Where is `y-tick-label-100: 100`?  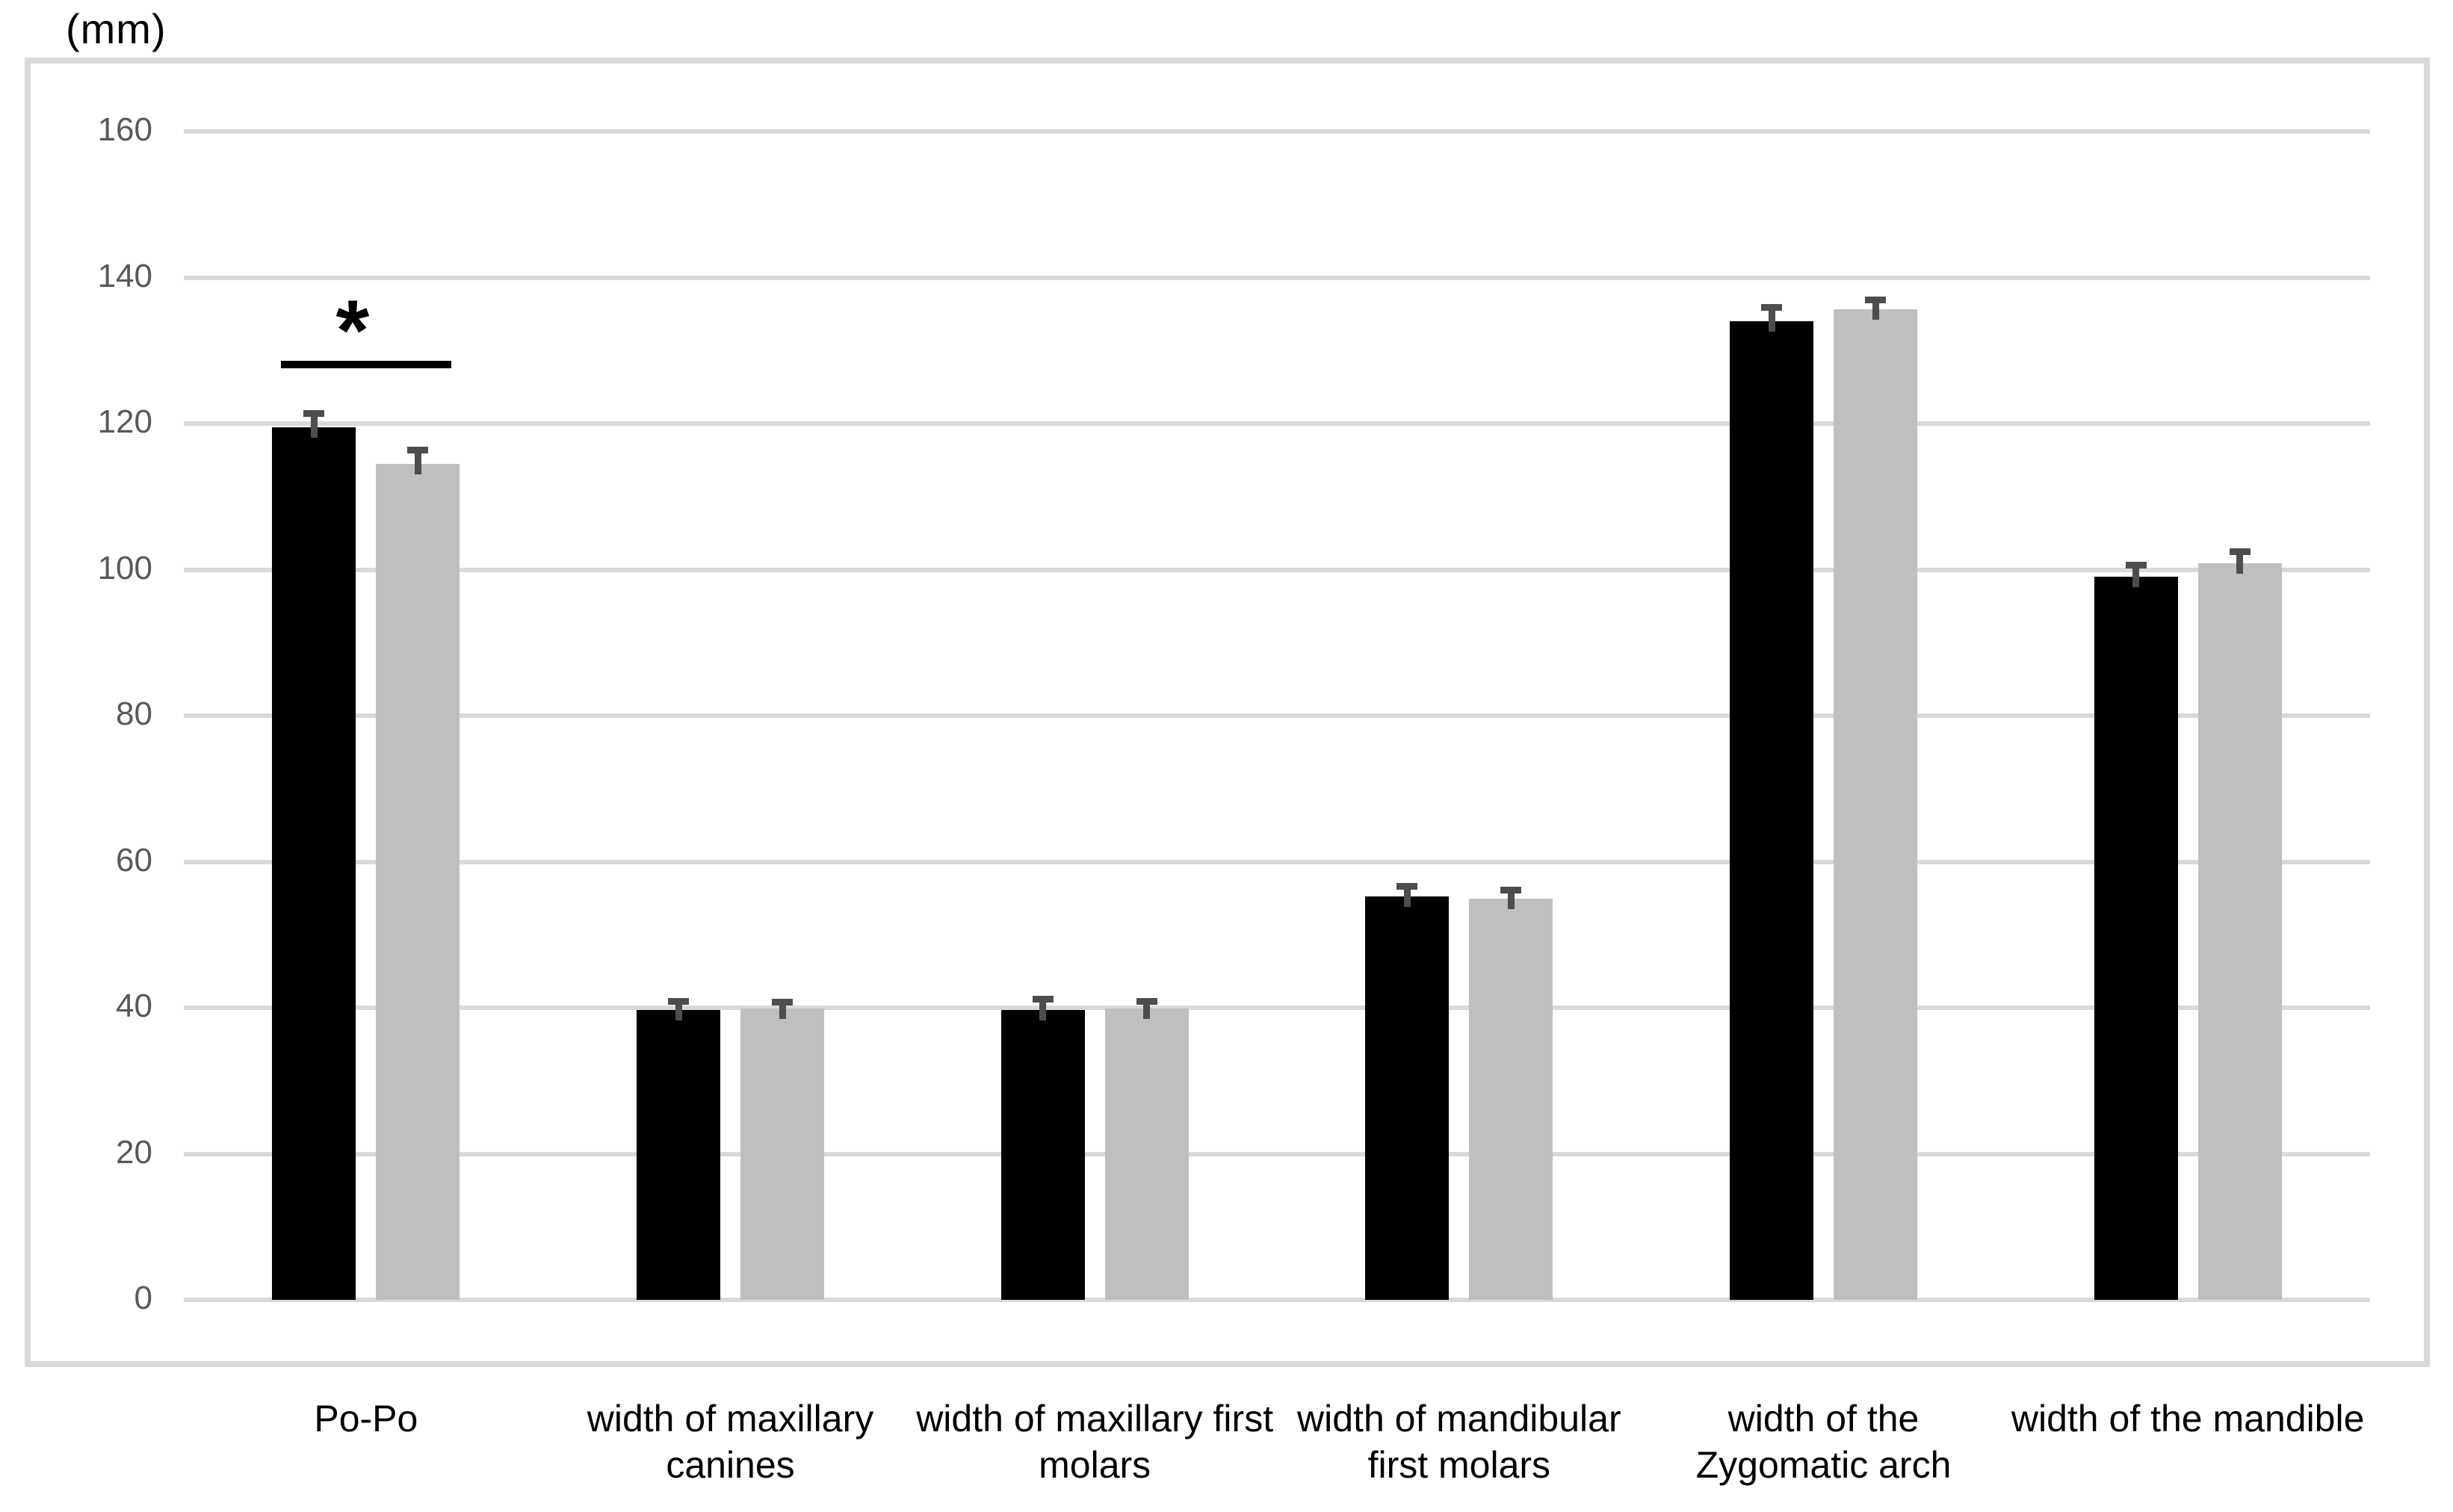
y-tick-label-100: 100 is located at coordinates (124, 567).